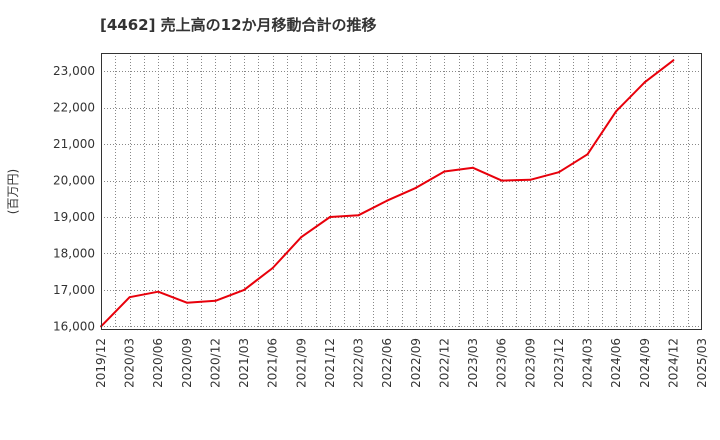 The image size is (720, 440). I want to click on y-tick-label: 17,000, so click(74, 290).